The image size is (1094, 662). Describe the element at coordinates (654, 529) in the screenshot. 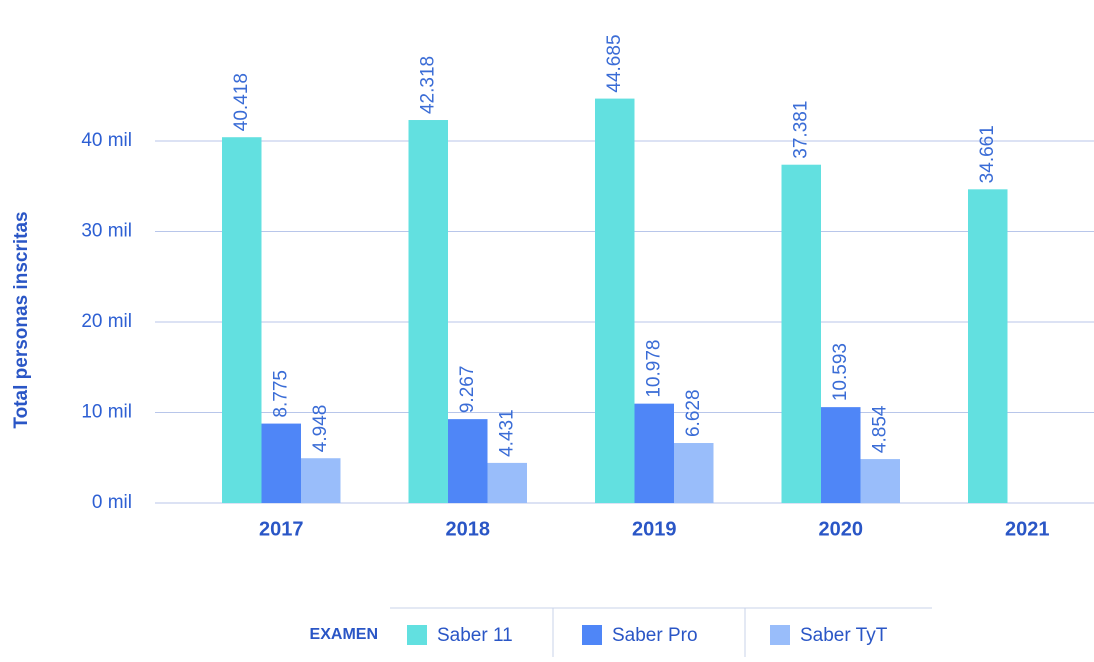

I see `x-tick-label: 2019` at that location.